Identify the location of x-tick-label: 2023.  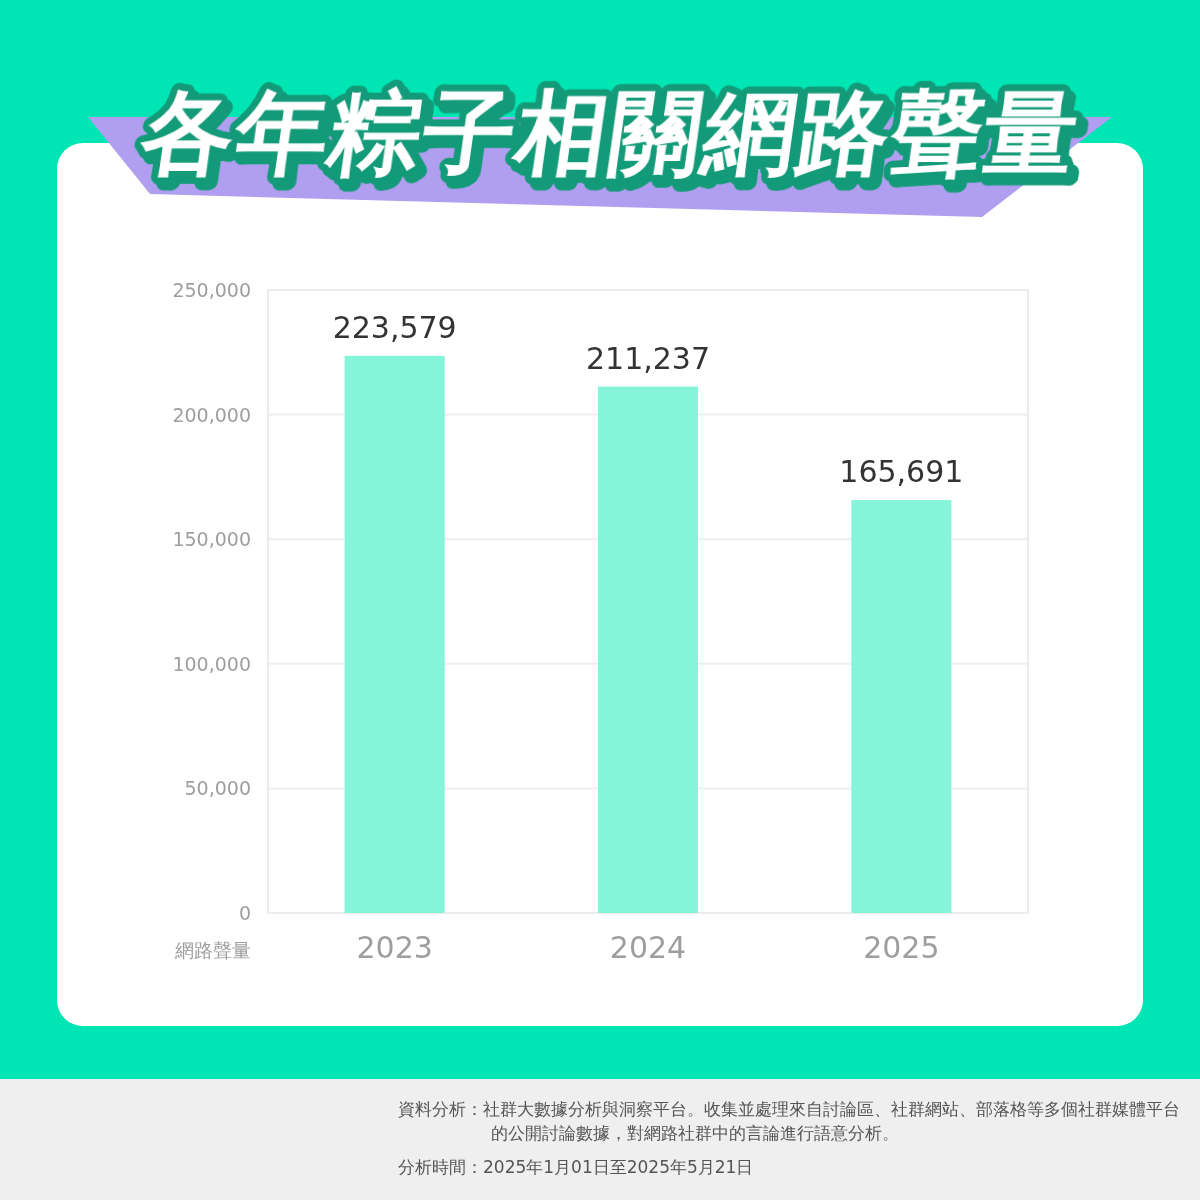
(394, 947).